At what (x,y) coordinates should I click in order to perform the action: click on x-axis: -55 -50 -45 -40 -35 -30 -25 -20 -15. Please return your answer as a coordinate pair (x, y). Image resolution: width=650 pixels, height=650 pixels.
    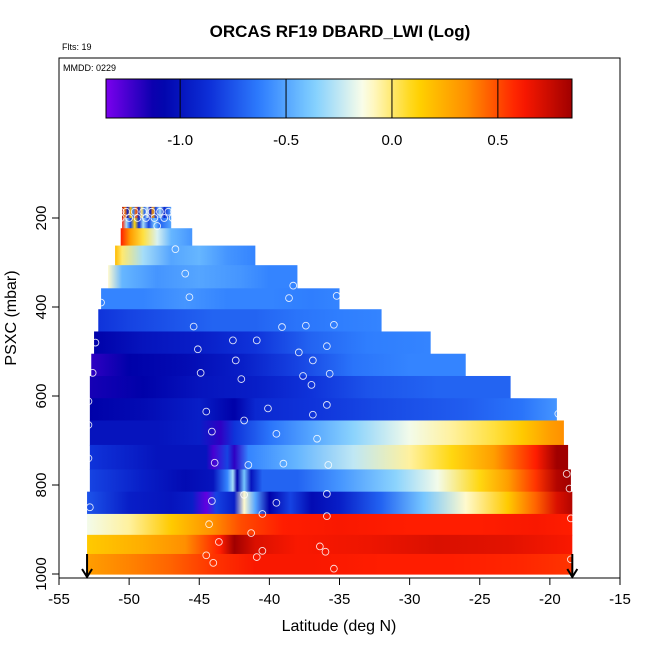
    Looking at the image, I should click on (339, 593).